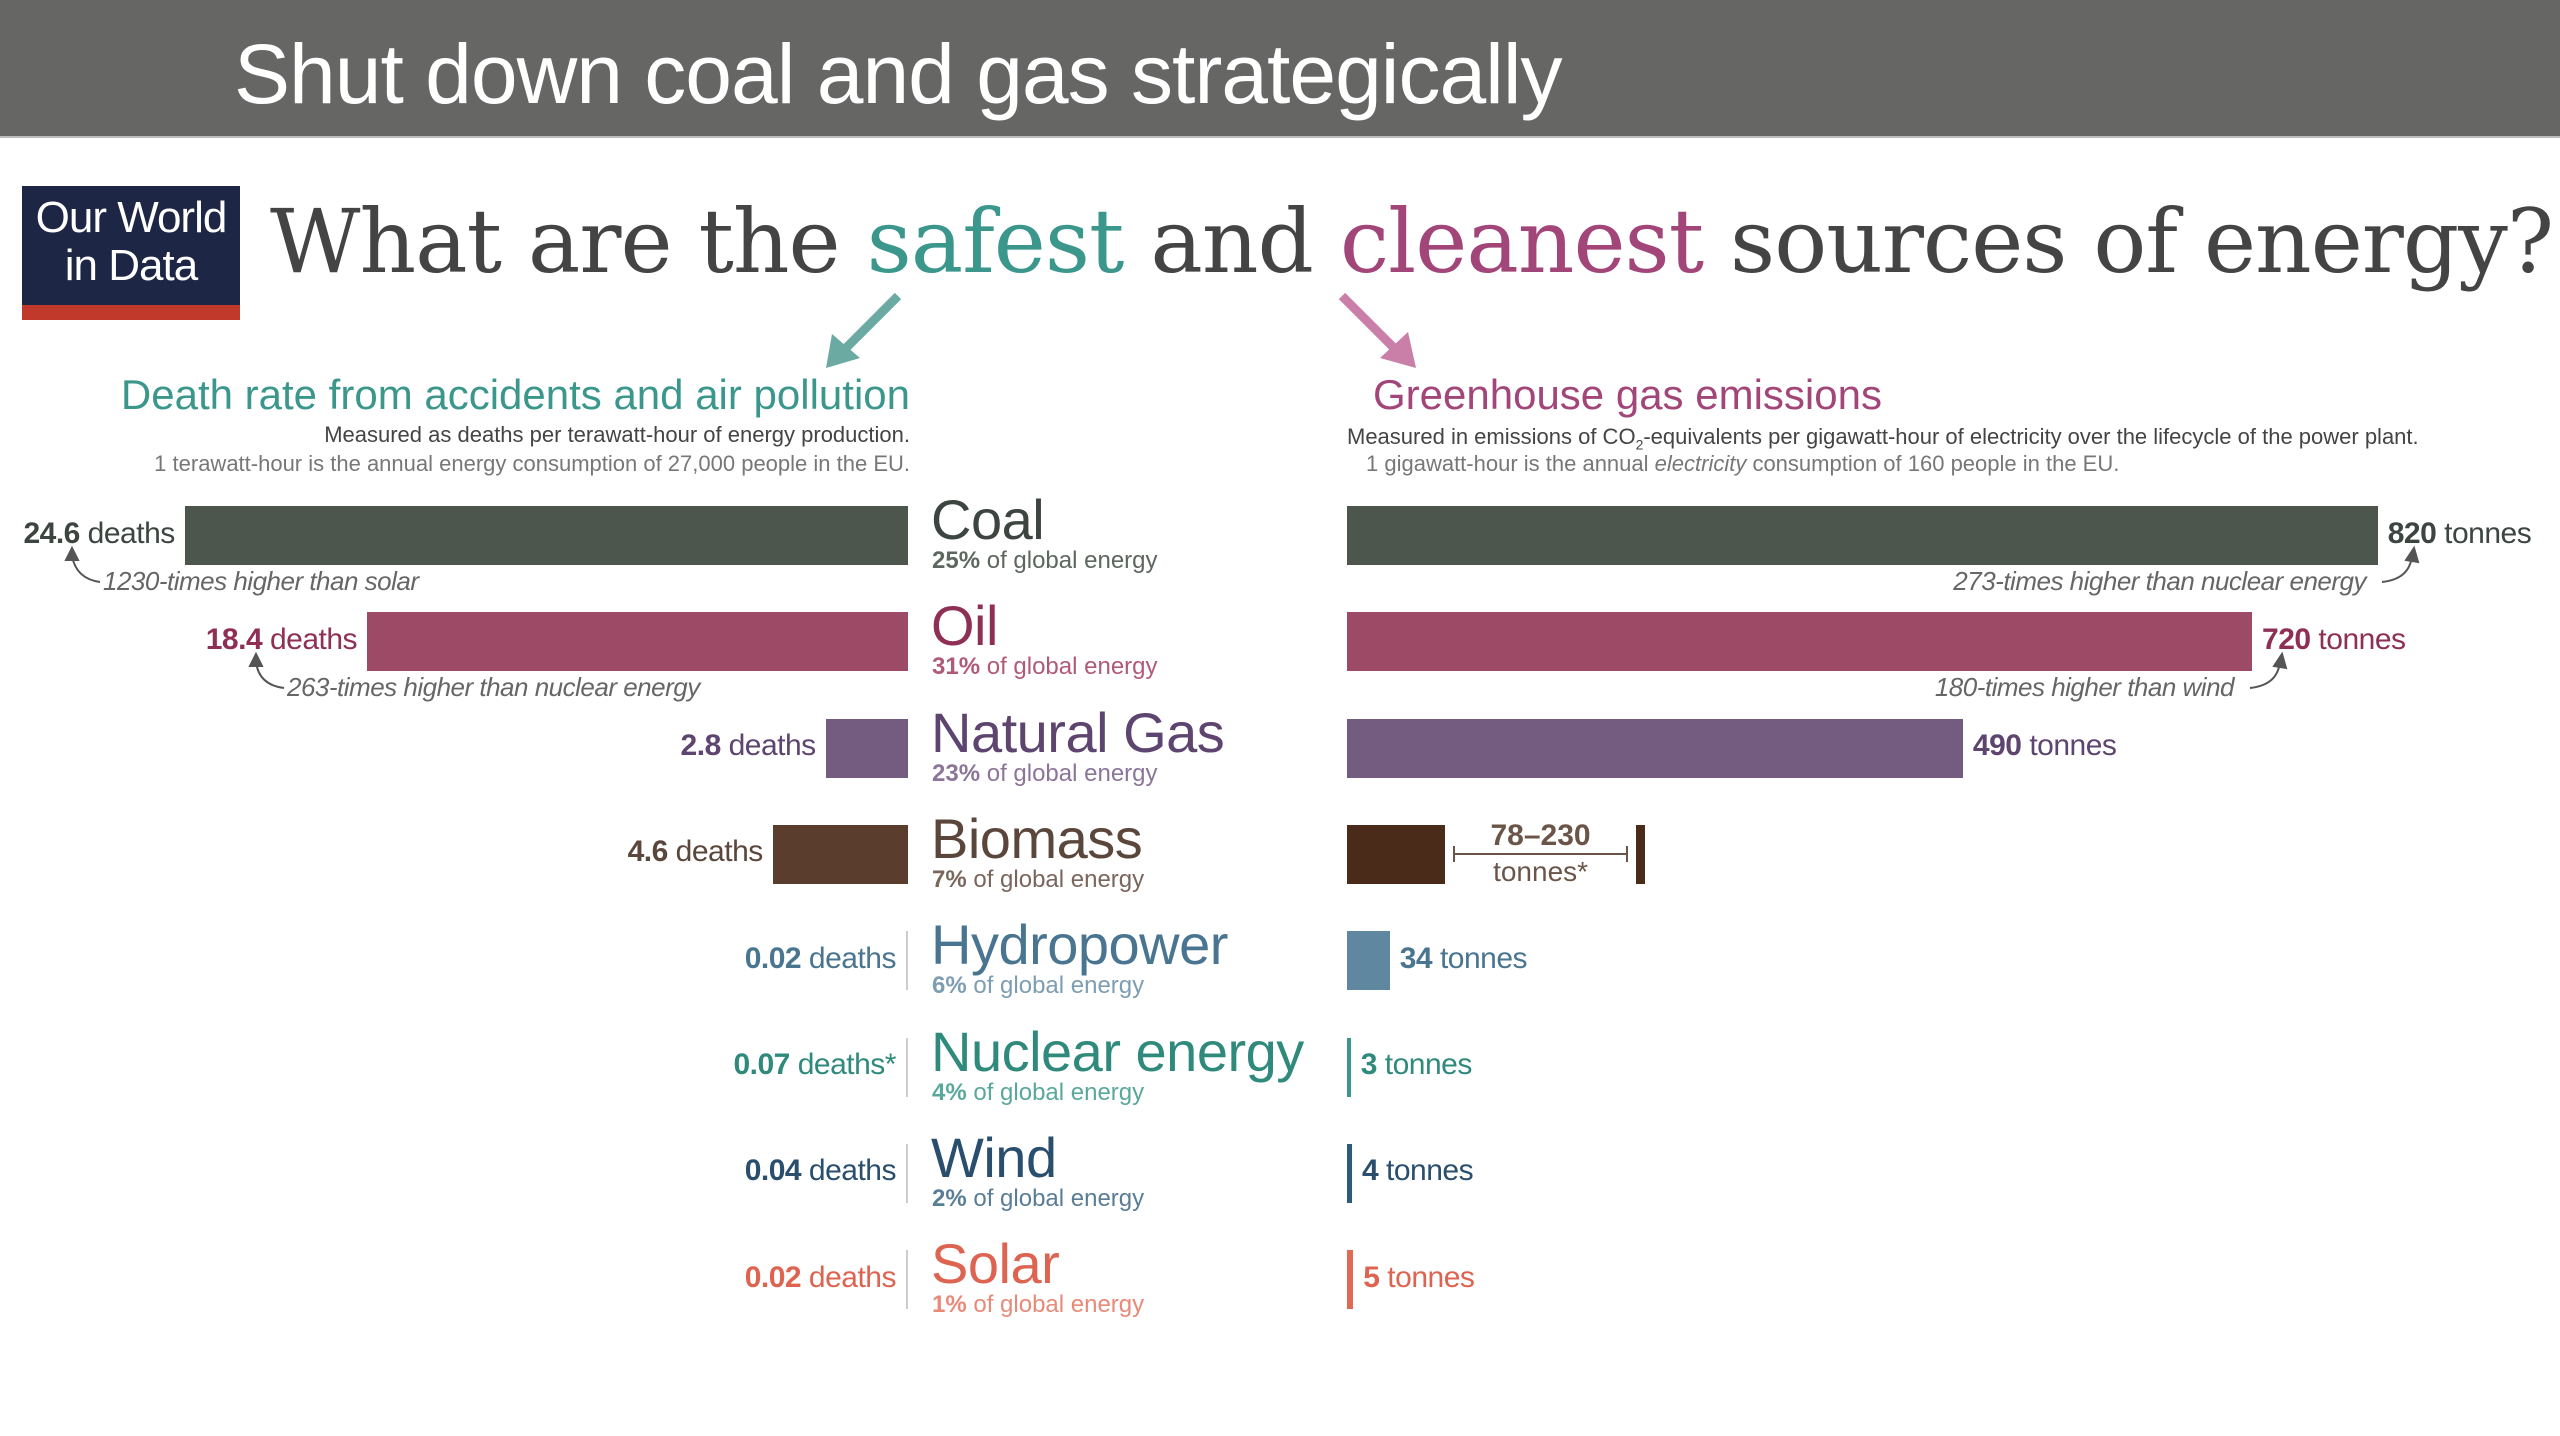  What do you see at coordinates (1997, 746) in the screenshot?
I see `ghg-value: 490` at bounding box center [1997, 746].